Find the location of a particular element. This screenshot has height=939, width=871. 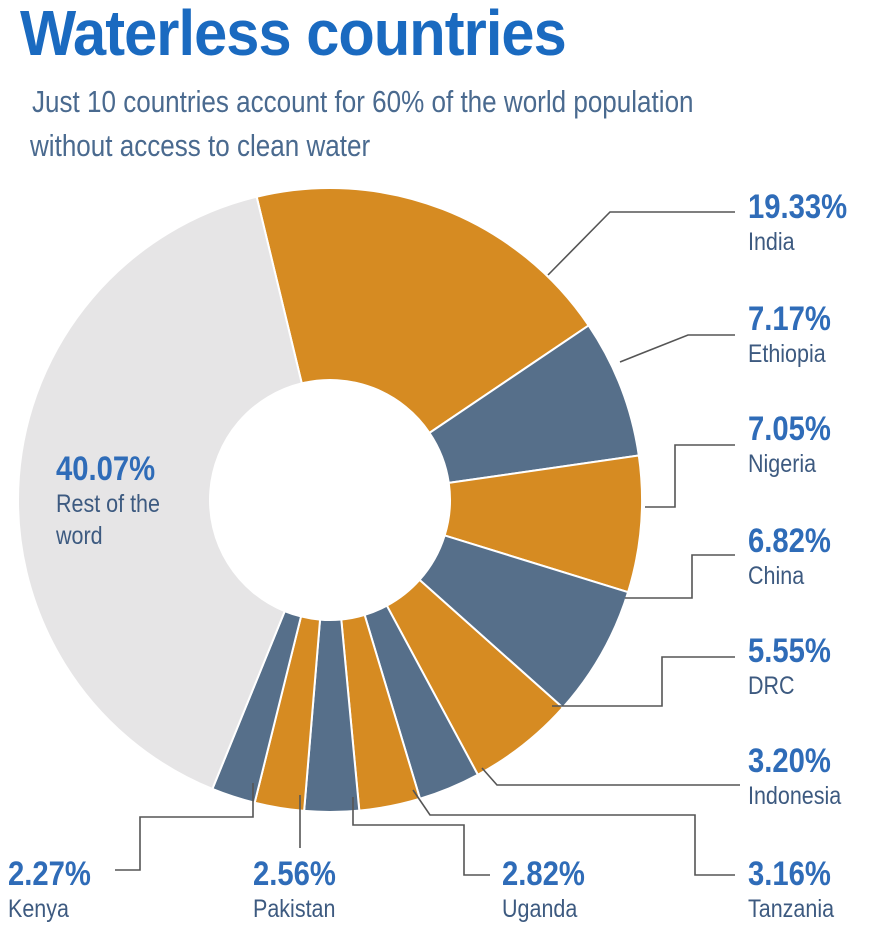

label-pct: 19.33% is located at coordinates (798, 207).